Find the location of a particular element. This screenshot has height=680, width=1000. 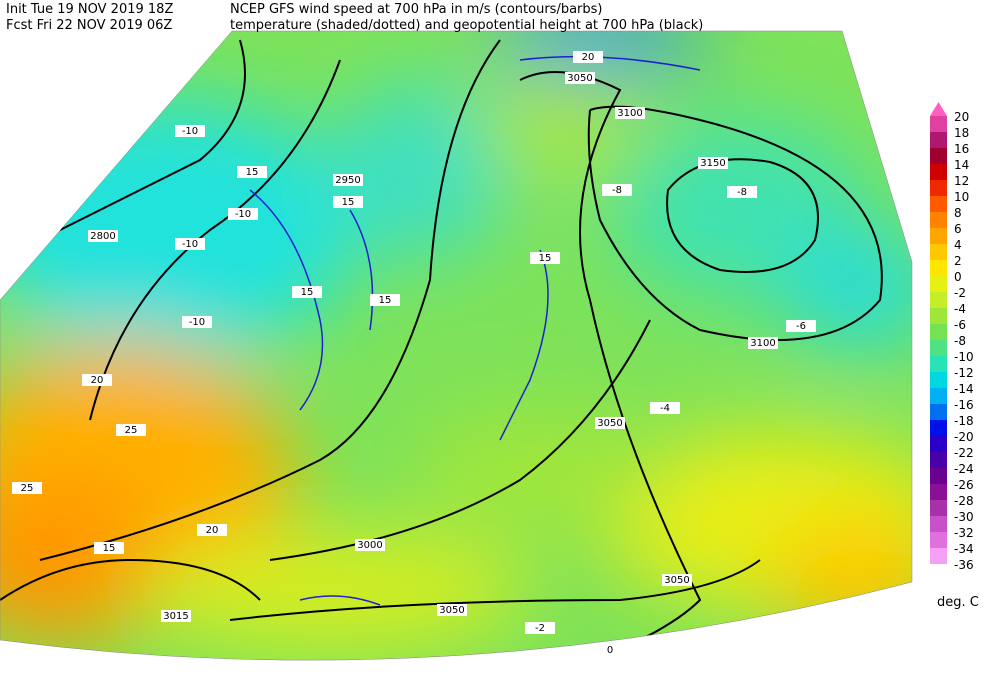

contour-label: 0 is located at coordinates (610, 650).